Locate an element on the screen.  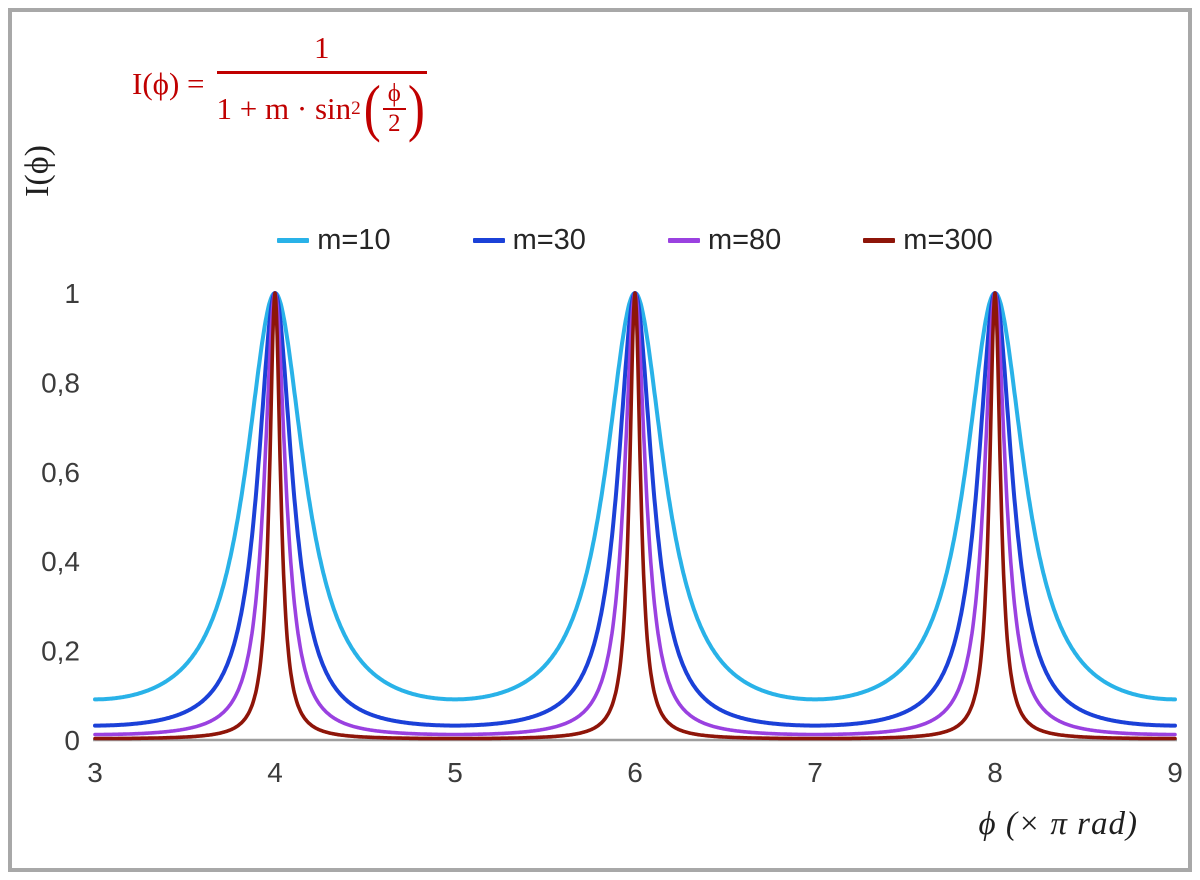
legend-item-m-300: m=300 is located at coordinates (928, 240).